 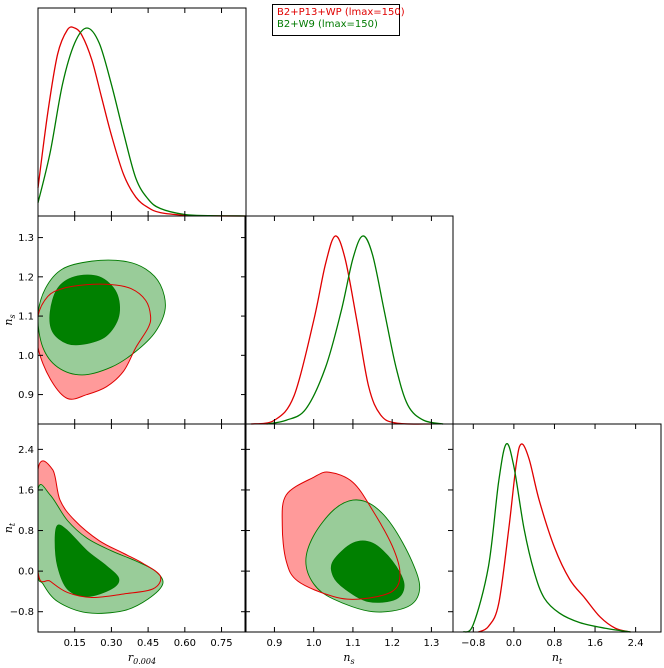 What do you see at coordinates (348, 658) in the screenshot?
I see `x-axis-title-ns: ns` at bounding box center [348, 658].